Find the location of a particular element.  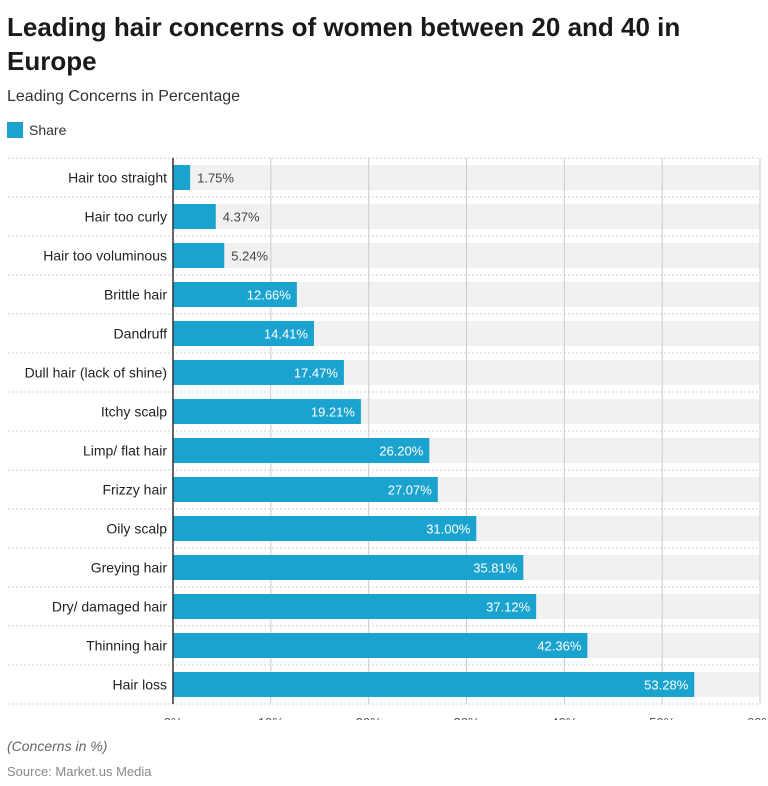

category-label: Thinning hair is located at coordinates (126, 646).